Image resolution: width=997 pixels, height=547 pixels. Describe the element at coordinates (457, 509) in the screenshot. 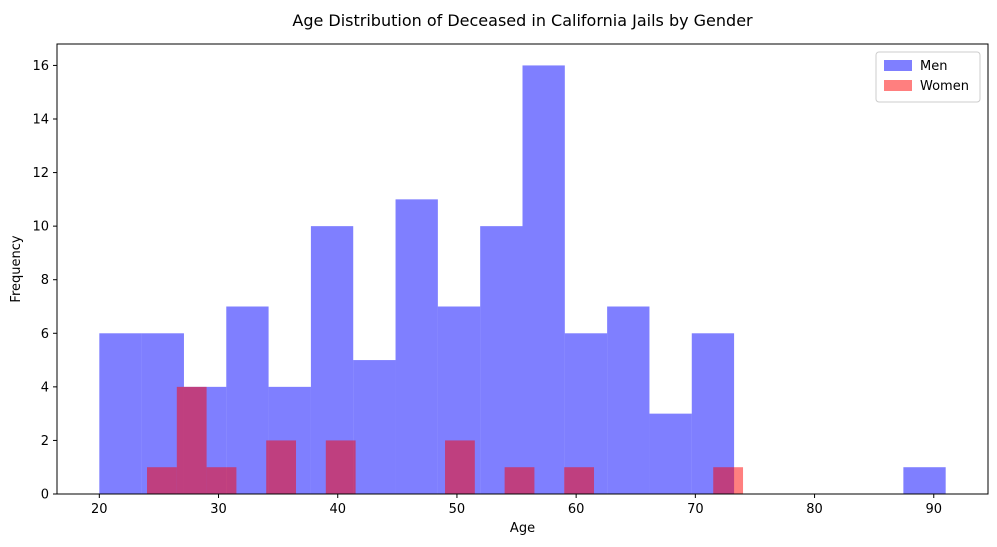

I see `x-tick-label: 50` at that location.